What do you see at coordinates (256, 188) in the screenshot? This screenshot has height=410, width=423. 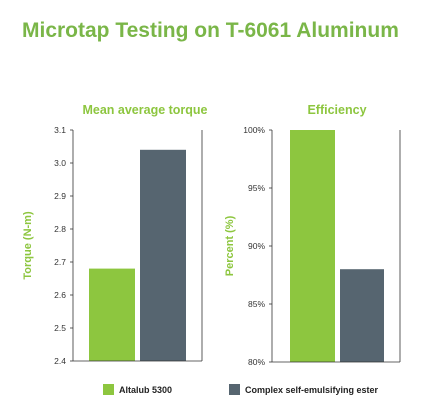 I see `efficiency-tick-label: 95%` at bounding box center [256, 188].